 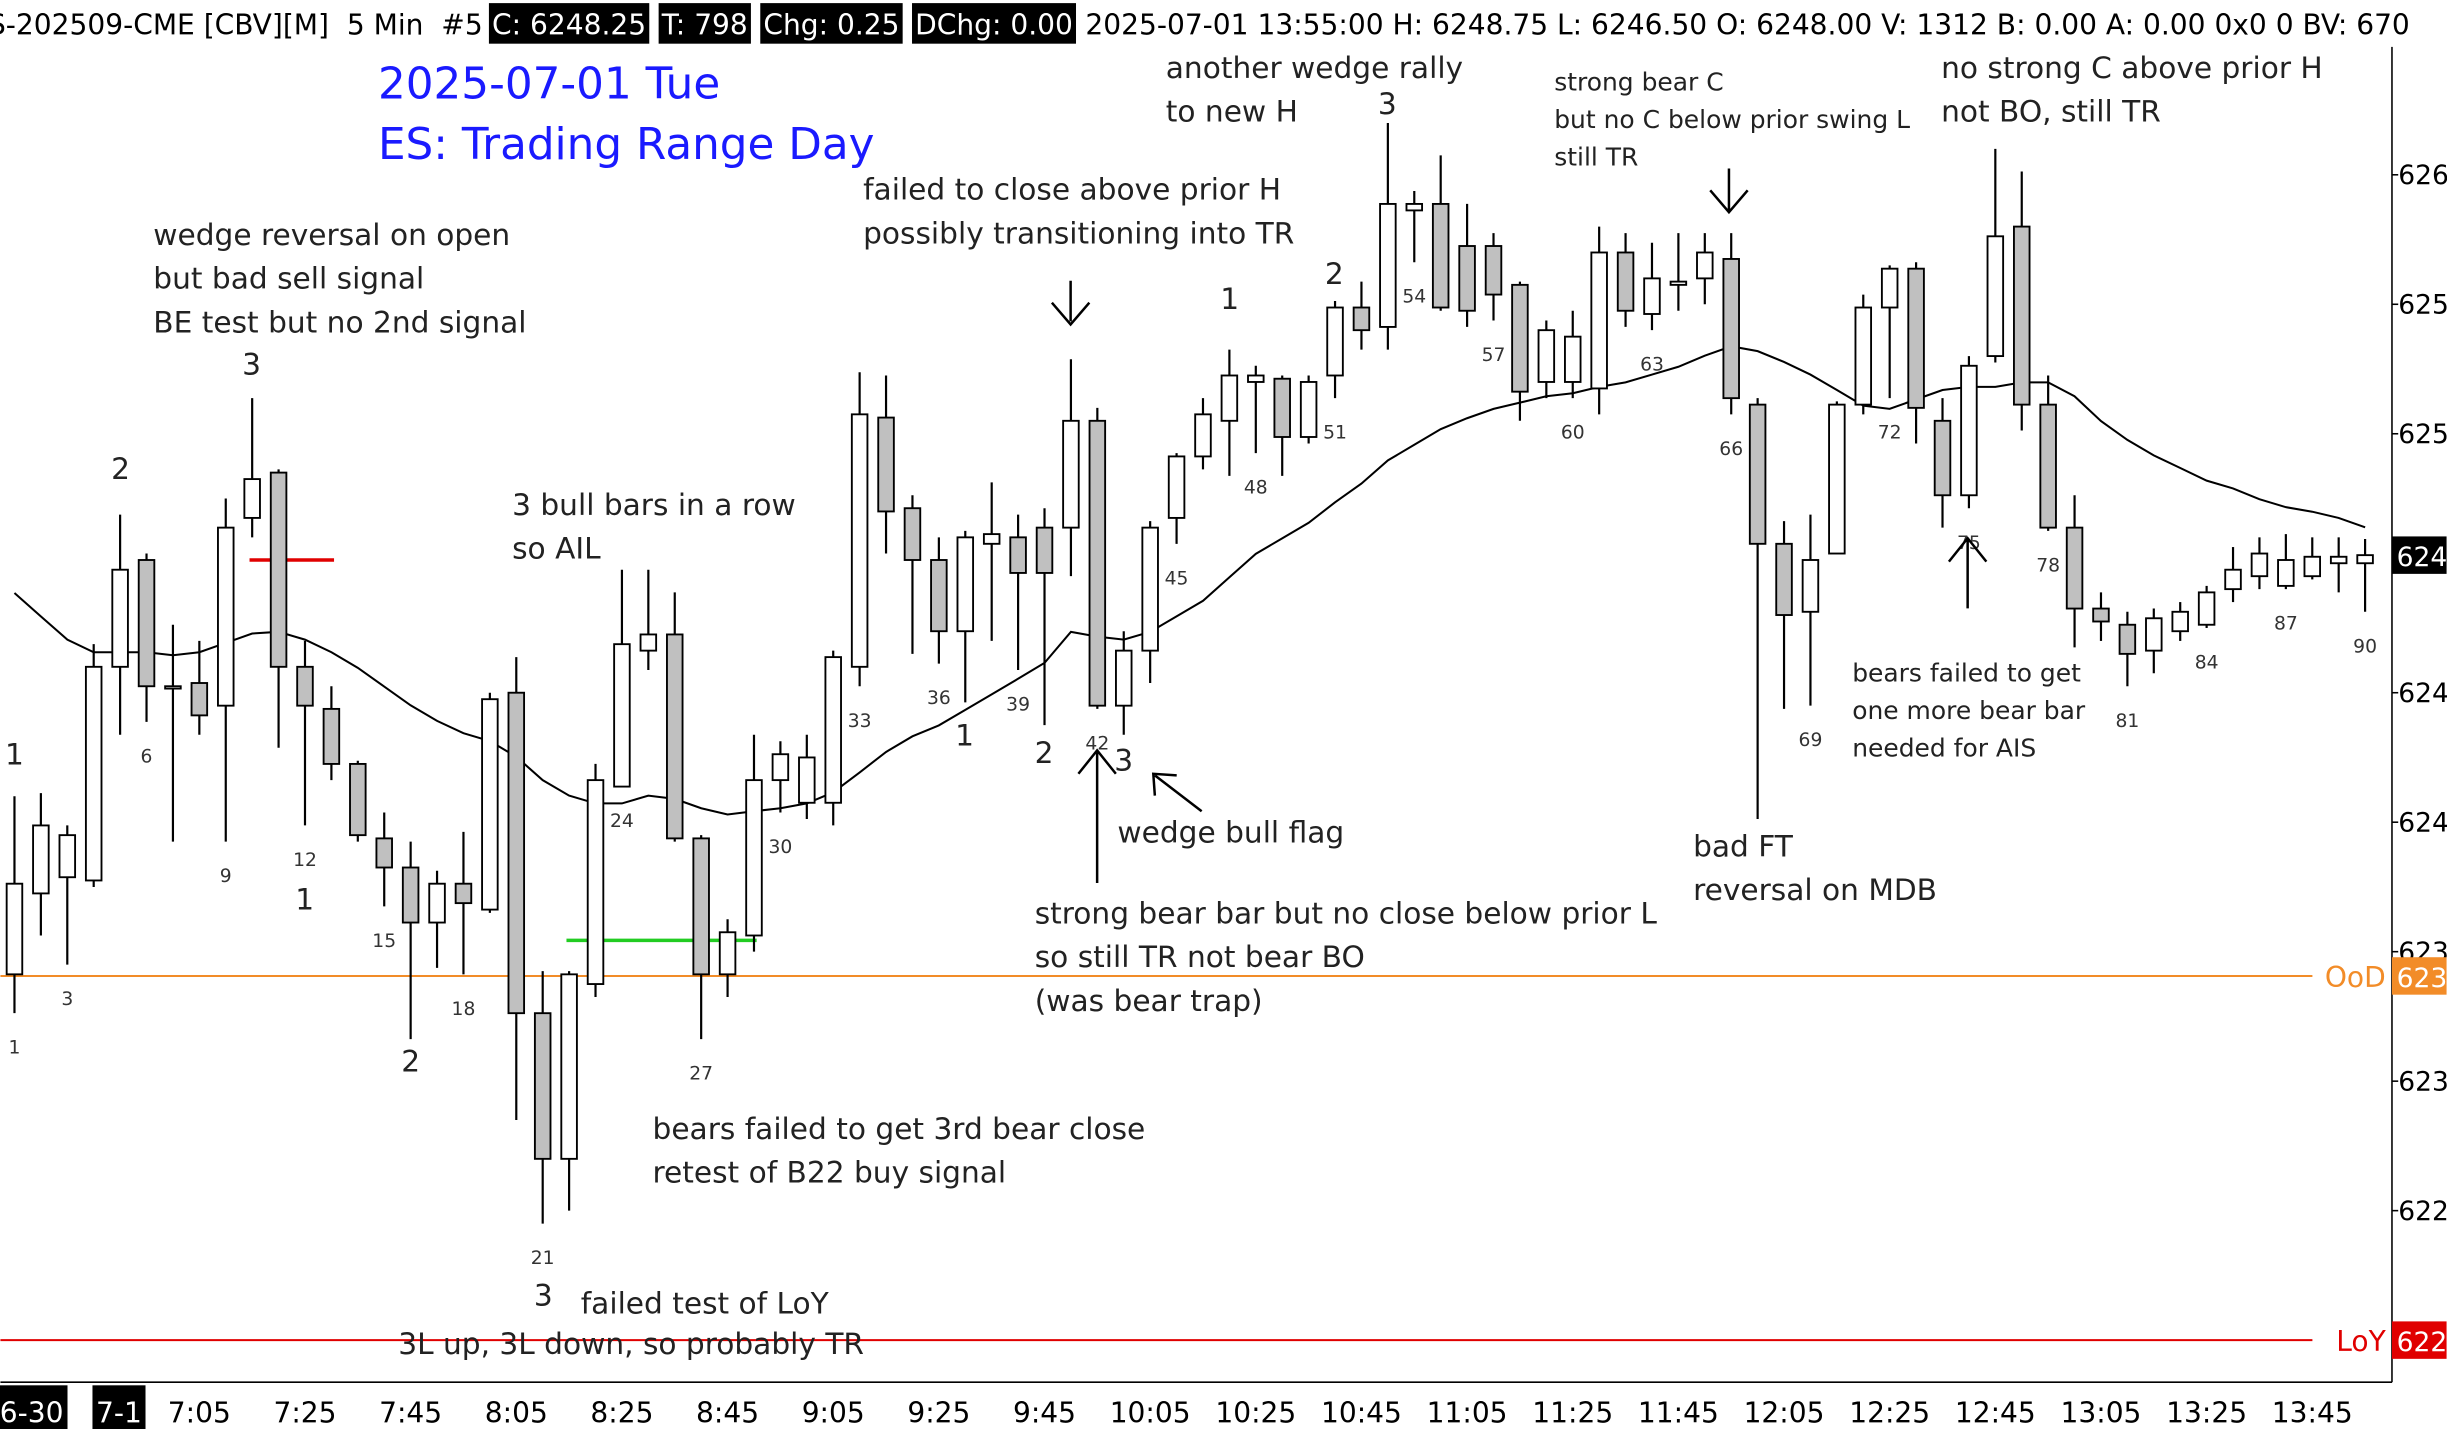 I want to click on y-tick-label: 623, so click(x=2422, y=1082).